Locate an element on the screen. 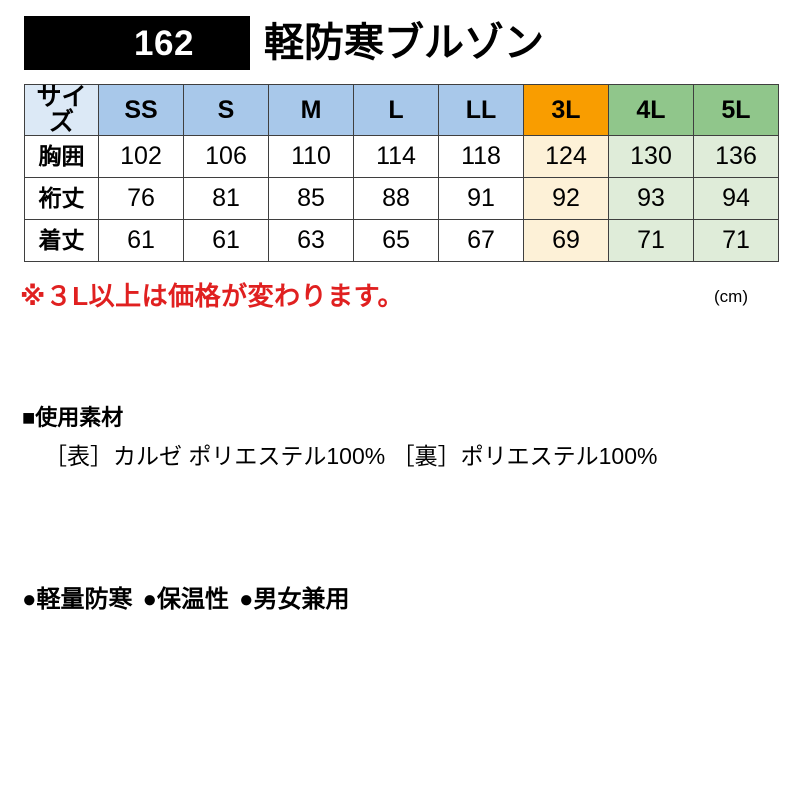  material-detail: ［表］カルゼ ポリエステル100% ［裏］ポリエステル100% is located at coordinates (351, 455).